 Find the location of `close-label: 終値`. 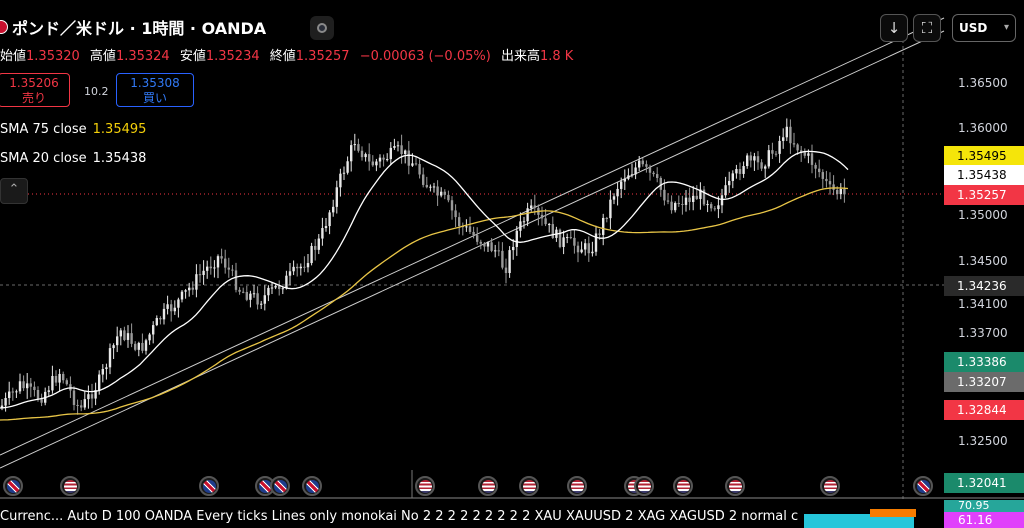

close-label: 終値 is located at coordinates (282, 56).